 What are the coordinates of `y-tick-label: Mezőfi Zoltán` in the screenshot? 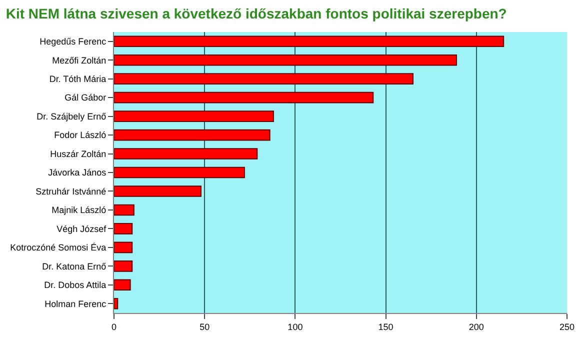 It's located at (79, 60).